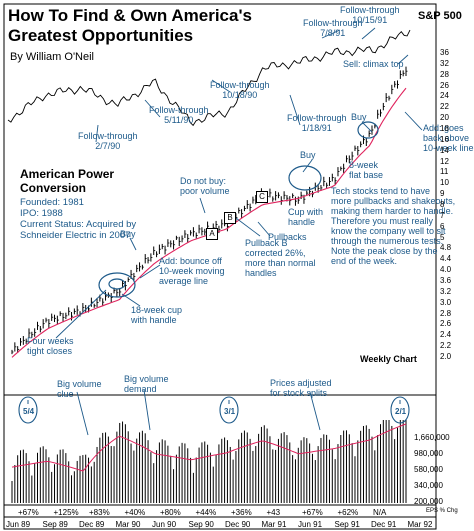 The height and width of the screenshot is (531, 474). I want to click on annotation-text: 8-week, so click(364, 165).